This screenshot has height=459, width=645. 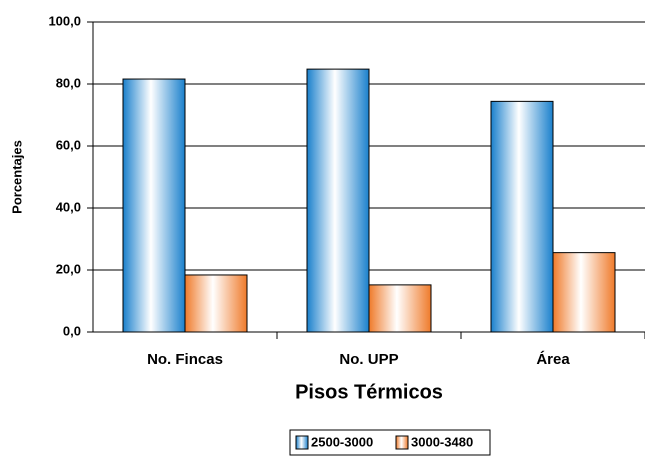 What do you see at coordinates (68, 82) in the screenshot?
I see `y-tick-label: 80,0` at bounding box center [68, 82].